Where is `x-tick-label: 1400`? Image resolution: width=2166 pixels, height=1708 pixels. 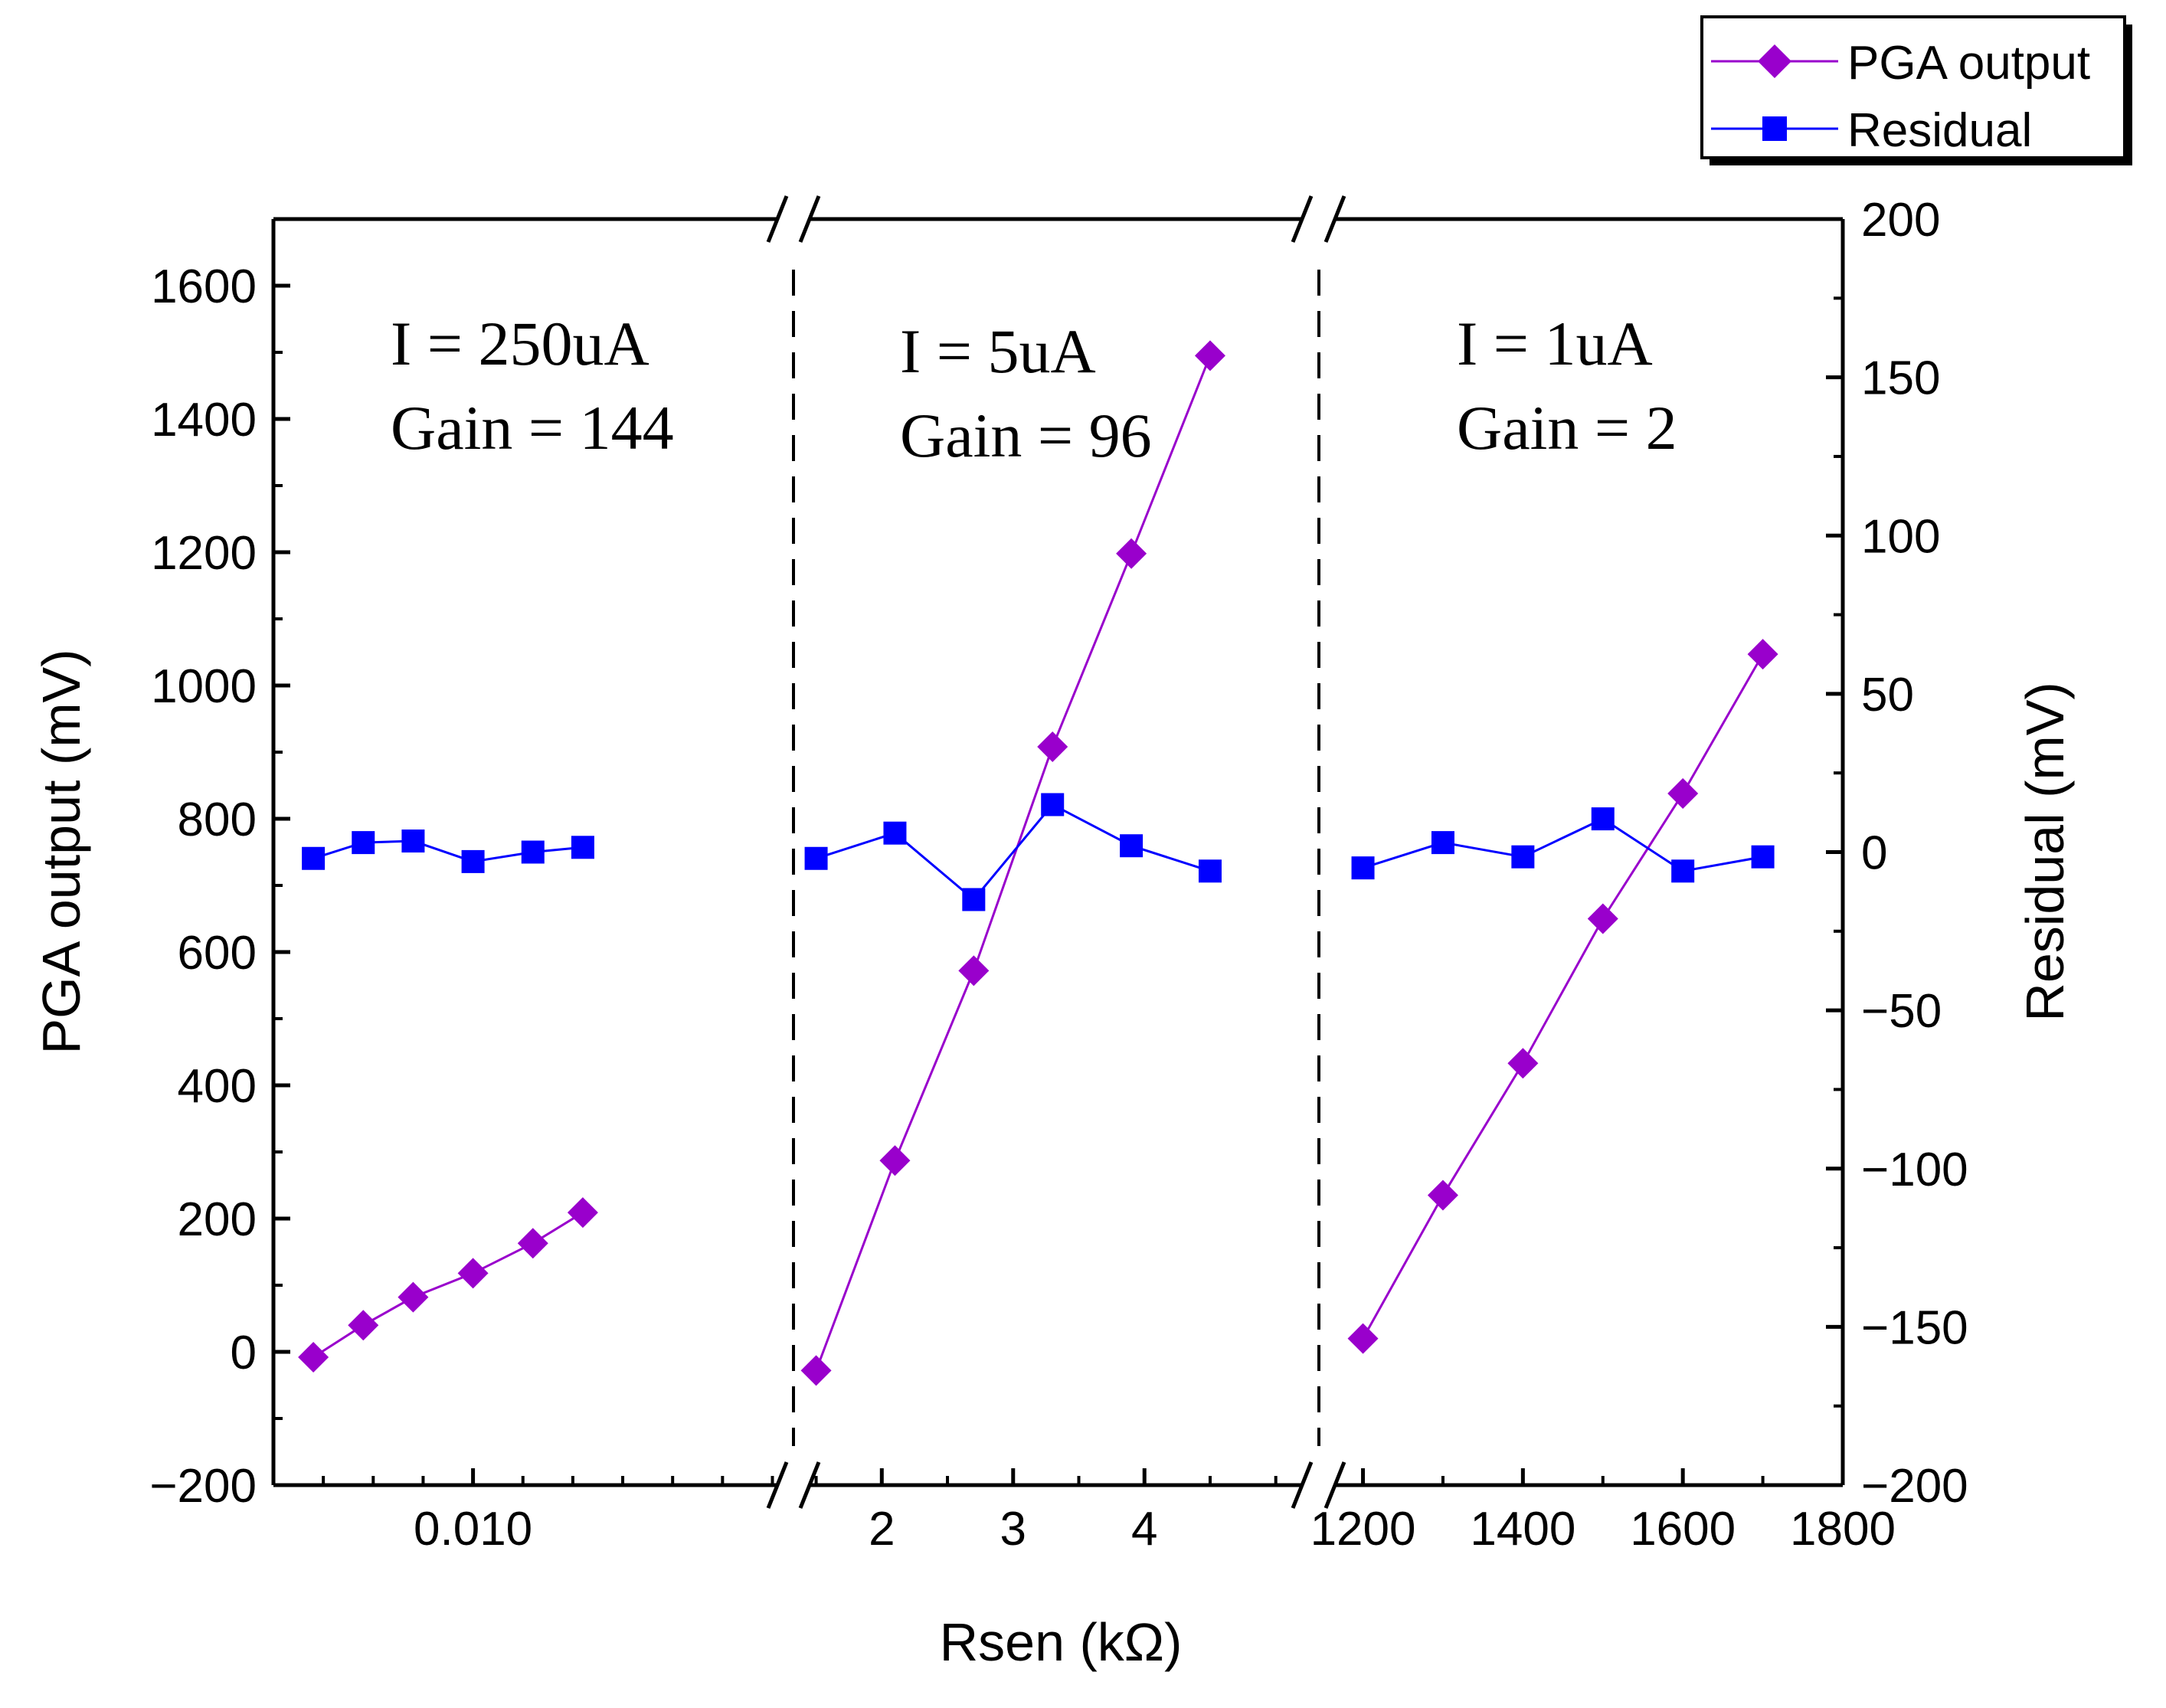 x-tick-label: 1400 is located at coordinates (1522, 1529).